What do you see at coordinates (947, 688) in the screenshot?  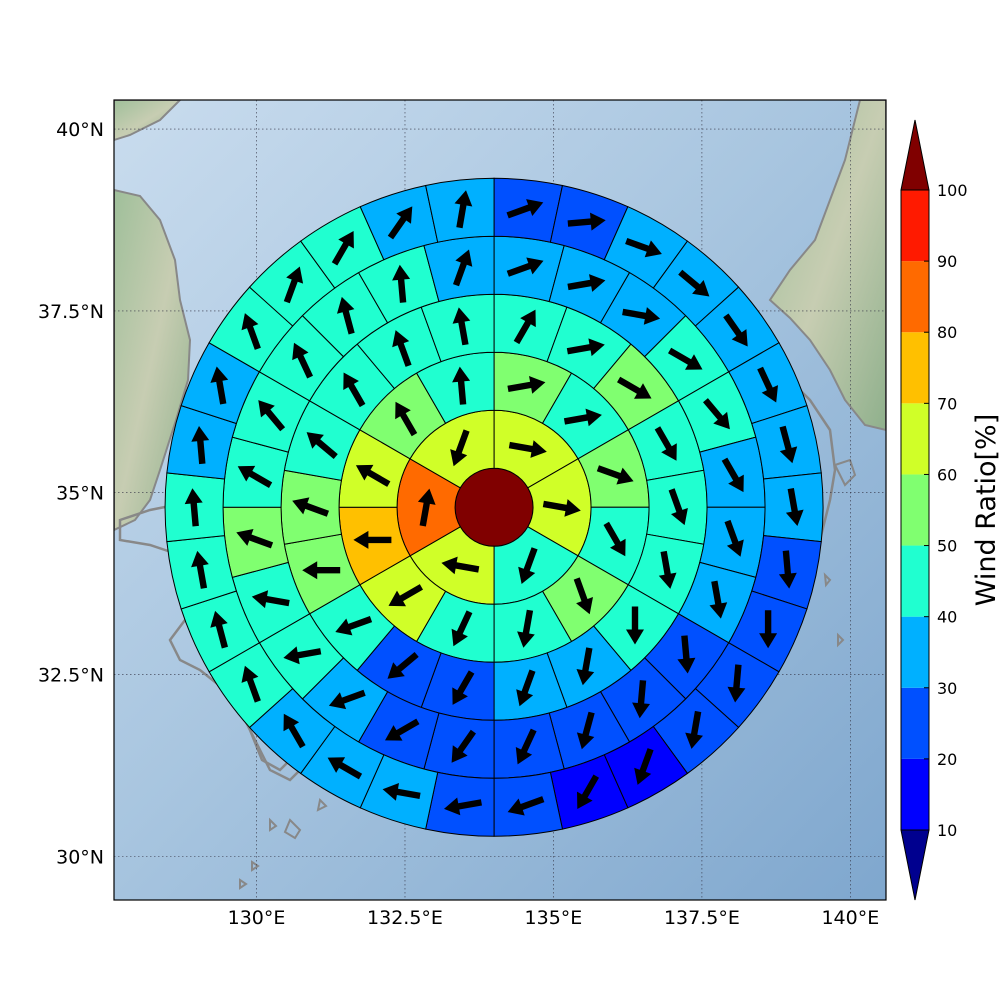 I see `colorbar-tick-label: 30` at bounding box center [947, 688].